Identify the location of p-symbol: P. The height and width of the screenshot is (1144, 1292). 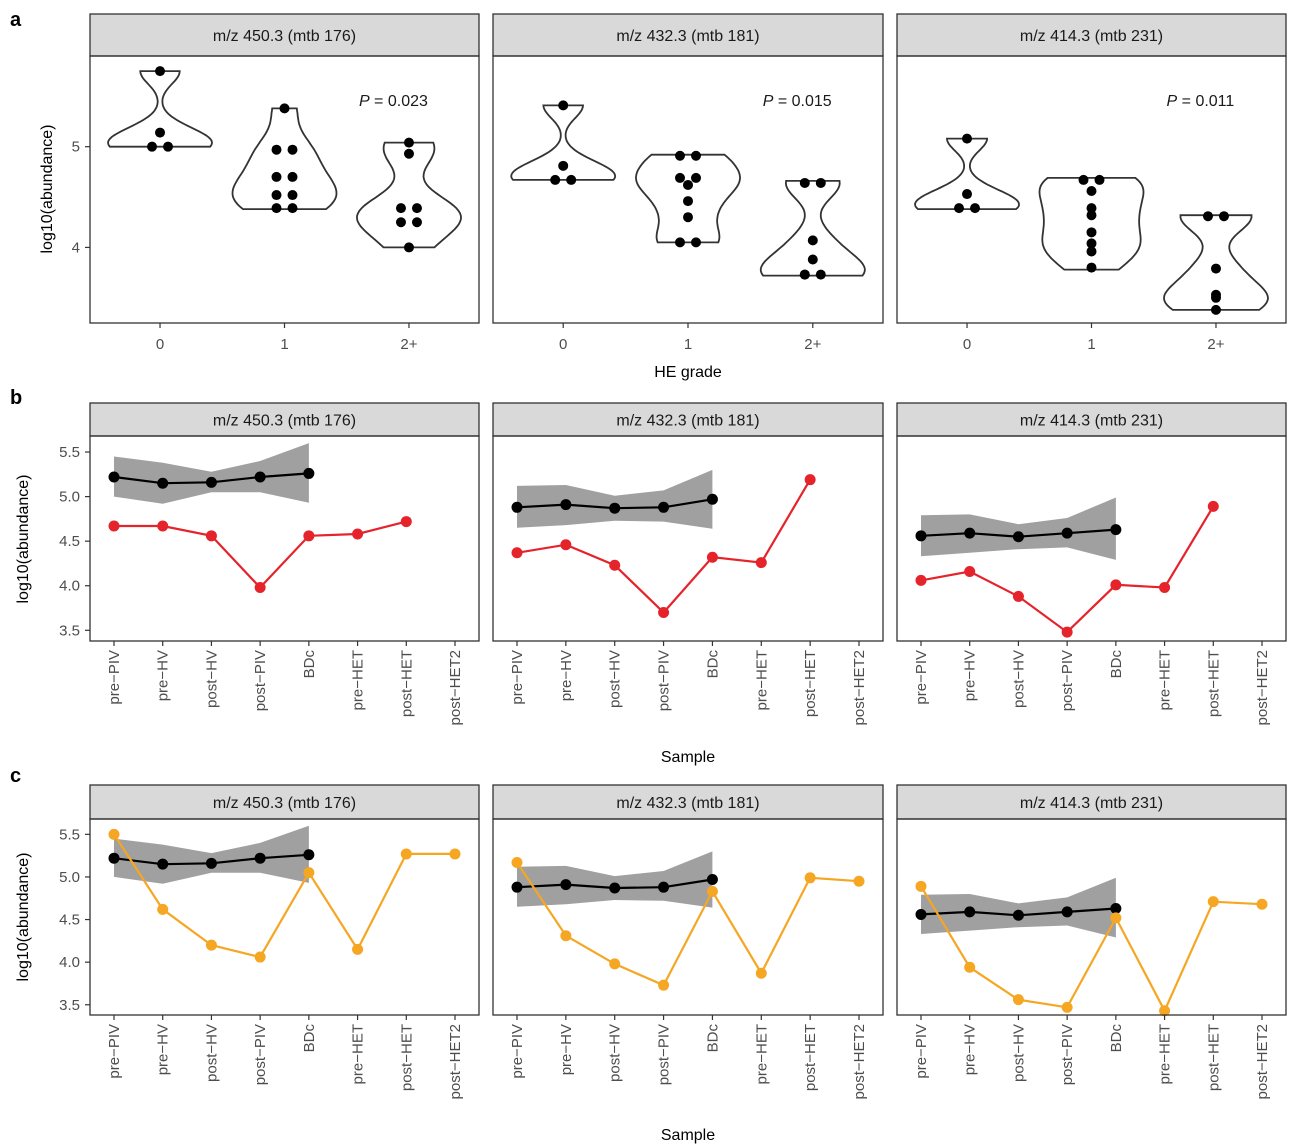
(1172, 101).